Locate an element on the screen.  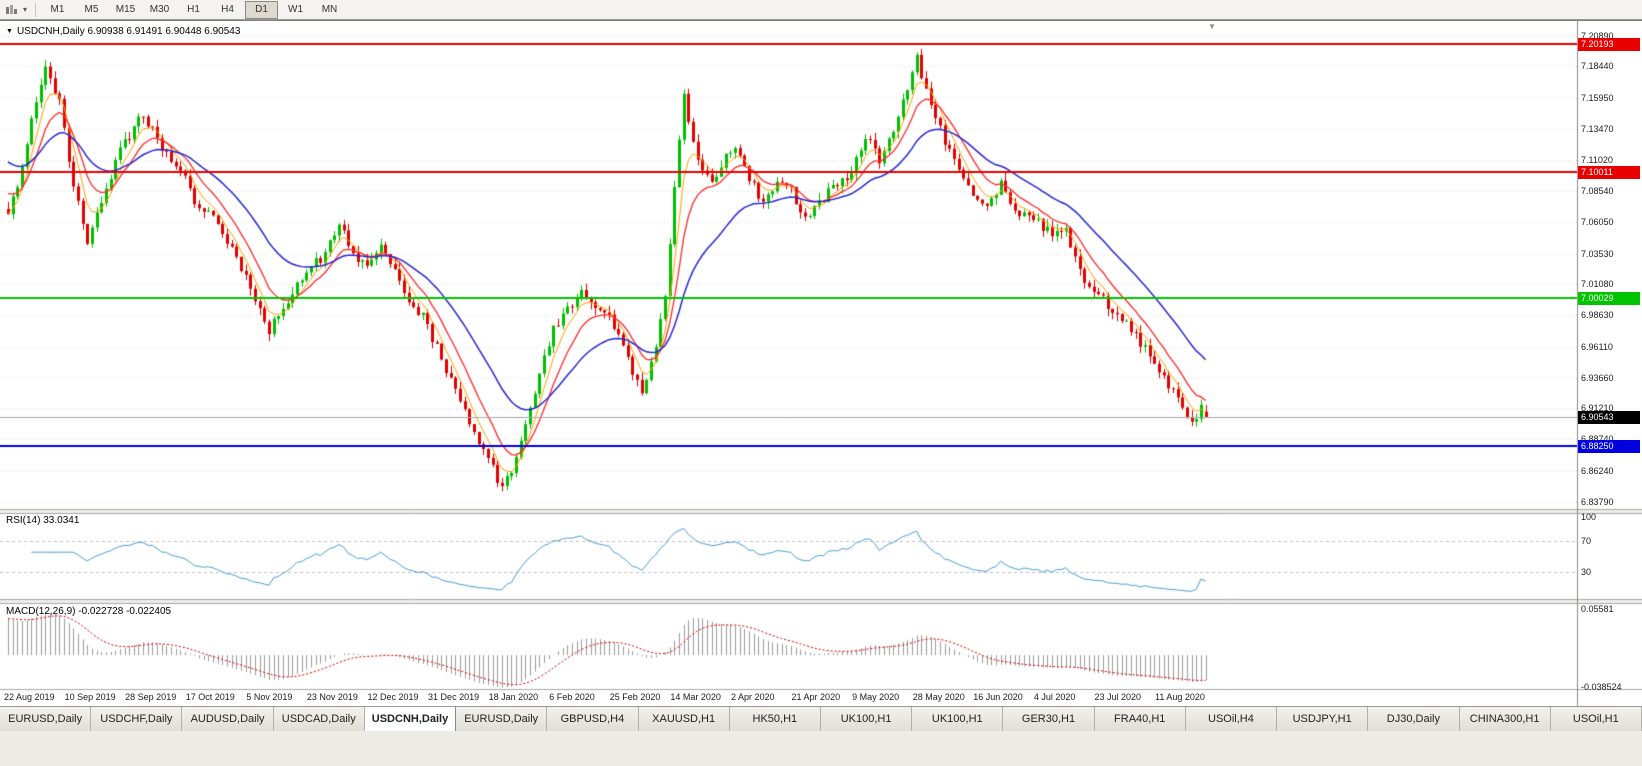
chart-tab-usoil-h4: USOil,H4 is located at coordinates (1231, 719).